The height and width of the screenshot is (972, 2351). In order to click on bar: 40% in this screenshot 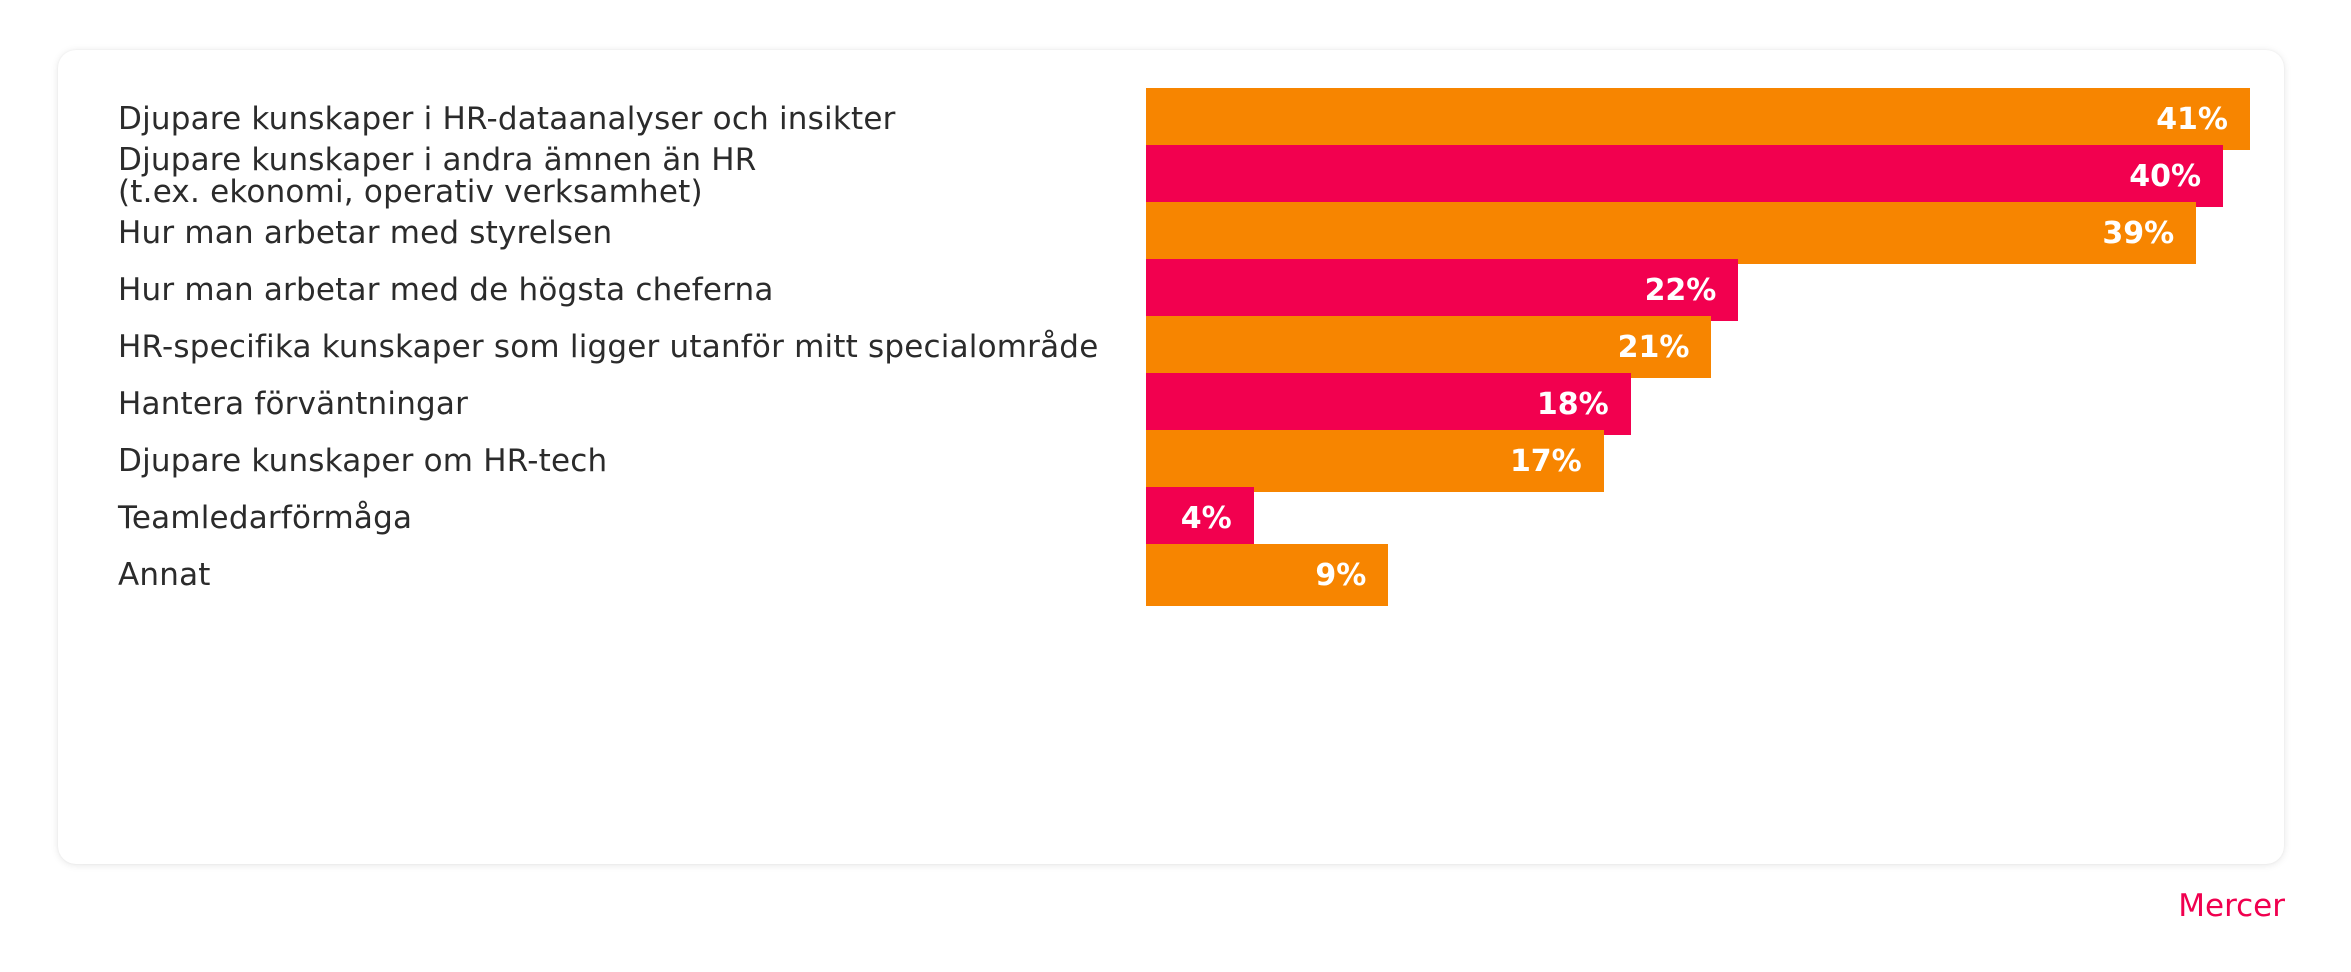, I will do `click(1685, 176)`.